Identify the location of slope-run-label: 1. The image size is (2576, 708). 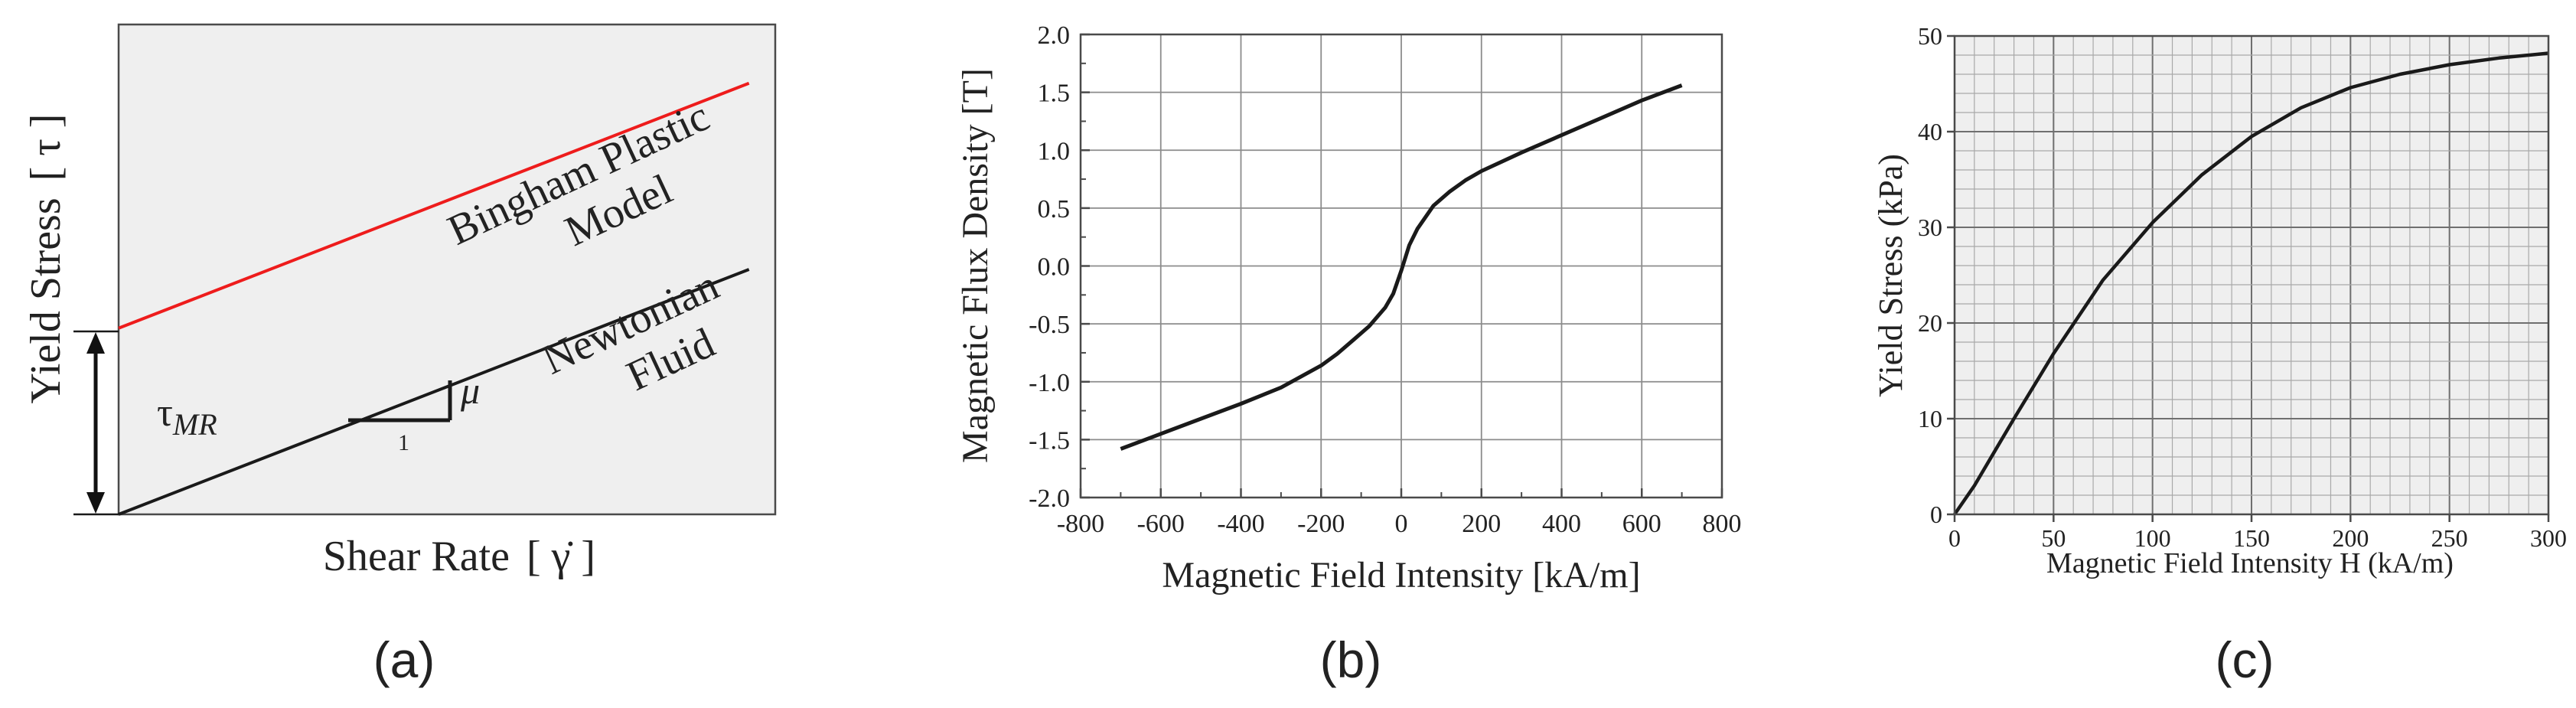
(403, 442).